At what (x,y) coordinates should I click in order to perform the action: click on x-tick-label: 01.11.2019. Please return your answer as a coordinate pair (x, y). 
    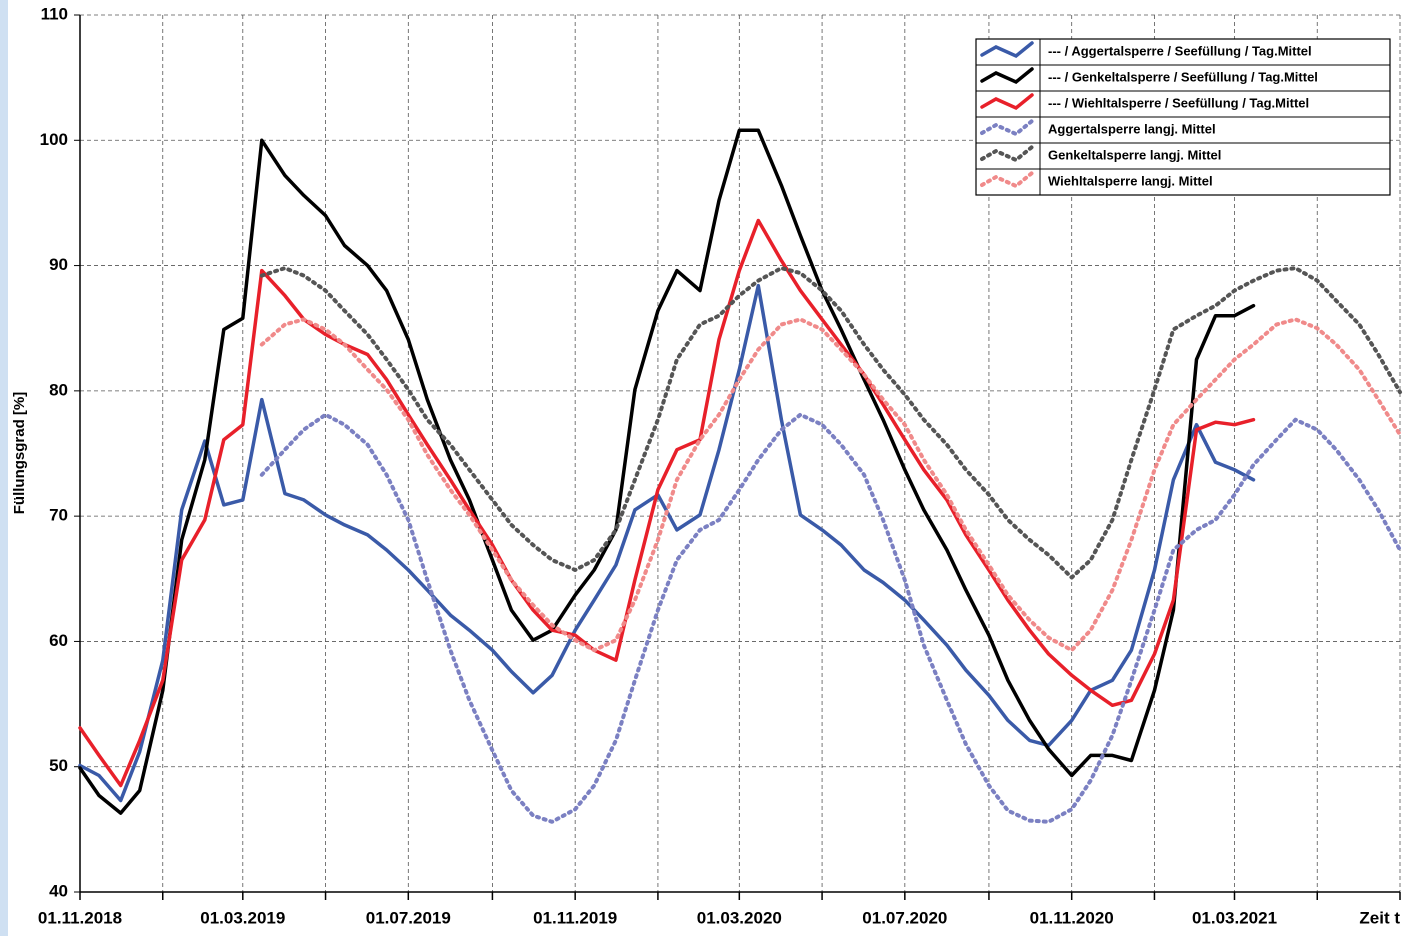
    Looking at the image, I should click on (575, 917).